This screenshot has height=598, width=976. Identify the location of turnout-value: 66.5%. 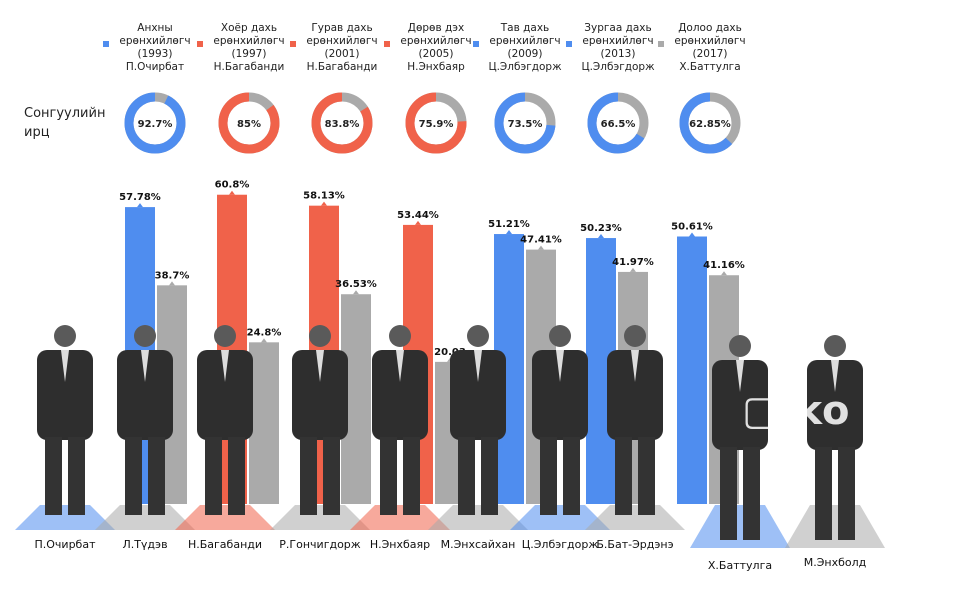
(618, 124).